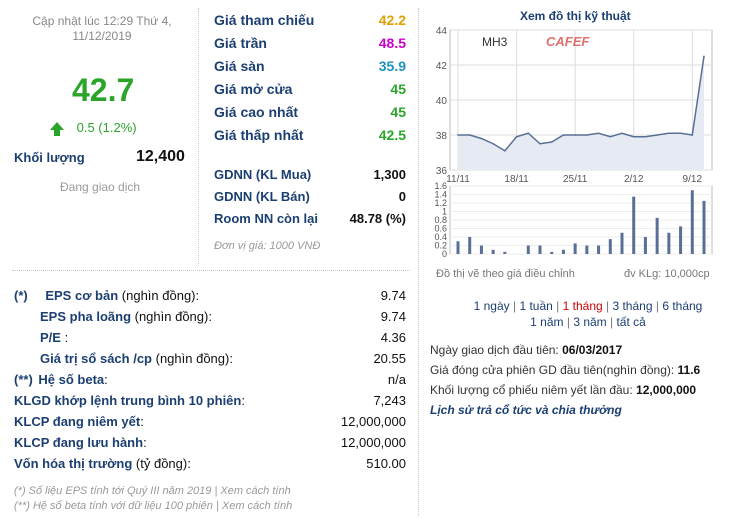  What do you see at coordinates (210, 379) in the screenshot?
I see `financial-row: (**) Hệ số beta: n/a` at bounding box center [210, 379].